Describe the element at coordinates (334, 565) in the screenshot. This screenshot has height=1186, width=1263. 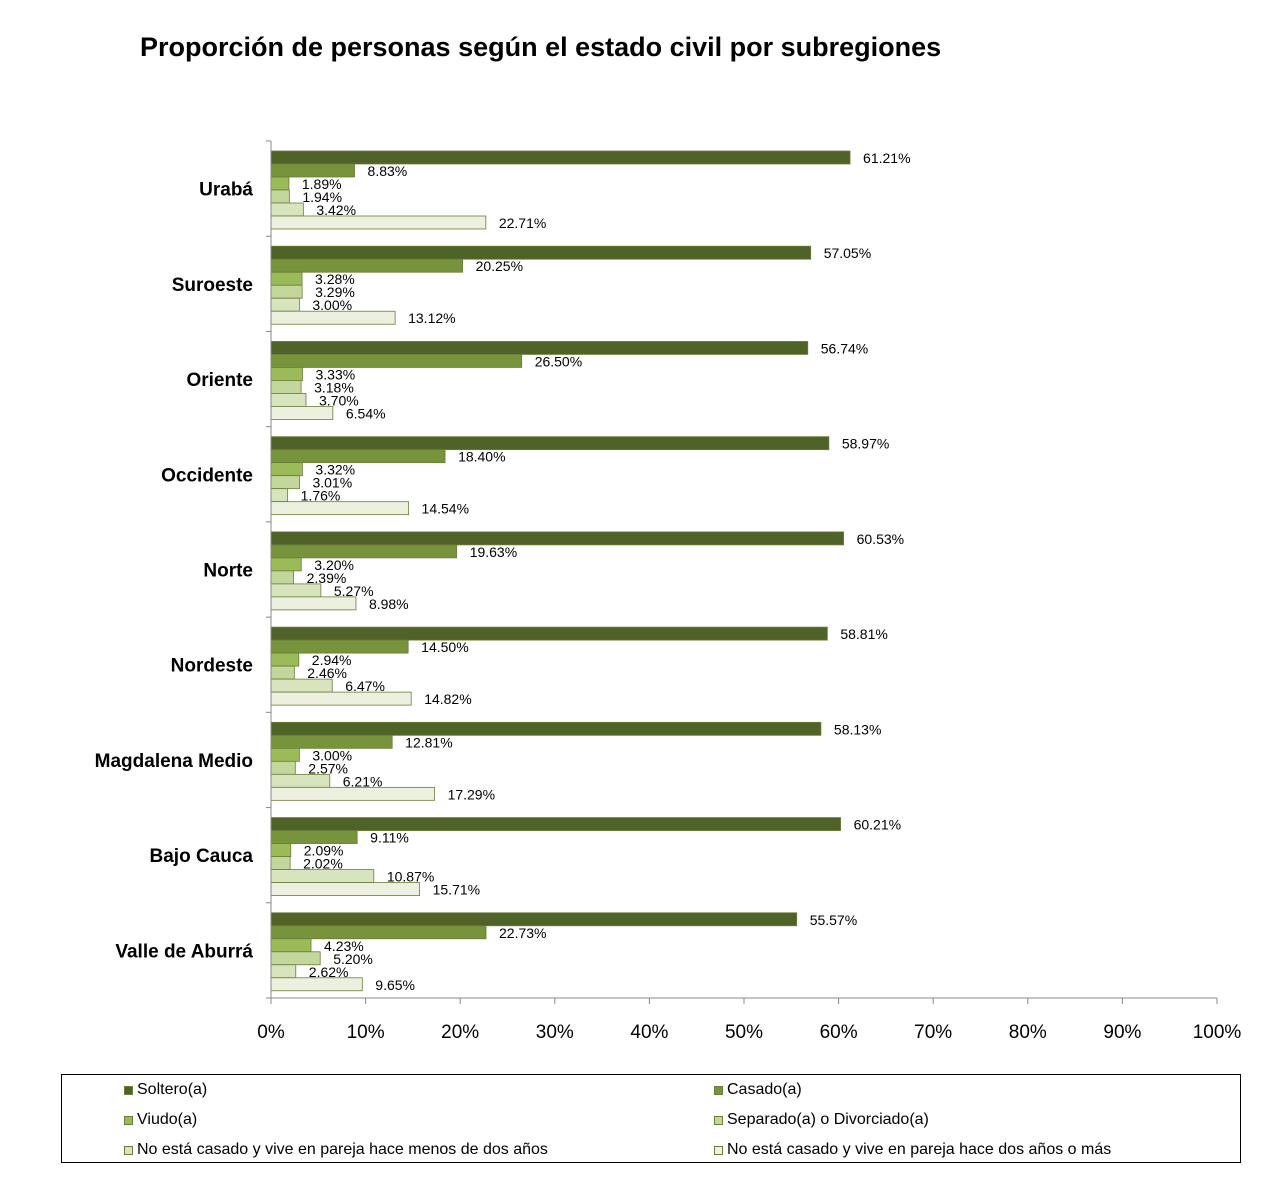
I see `data-label: 3.20%` at that location.